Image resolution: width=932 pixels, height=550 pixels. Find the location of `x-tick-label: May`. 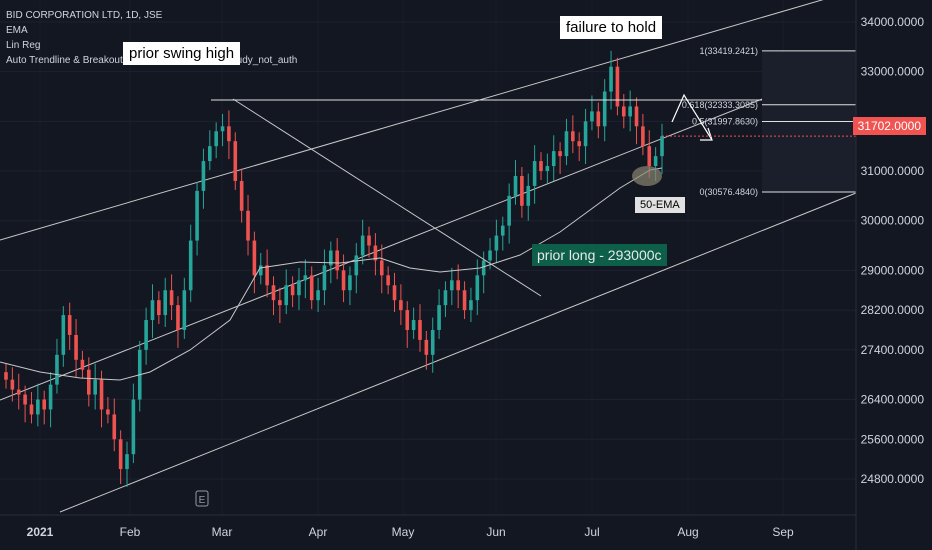

x-tick-label: May is located at coordinates (403, 532).